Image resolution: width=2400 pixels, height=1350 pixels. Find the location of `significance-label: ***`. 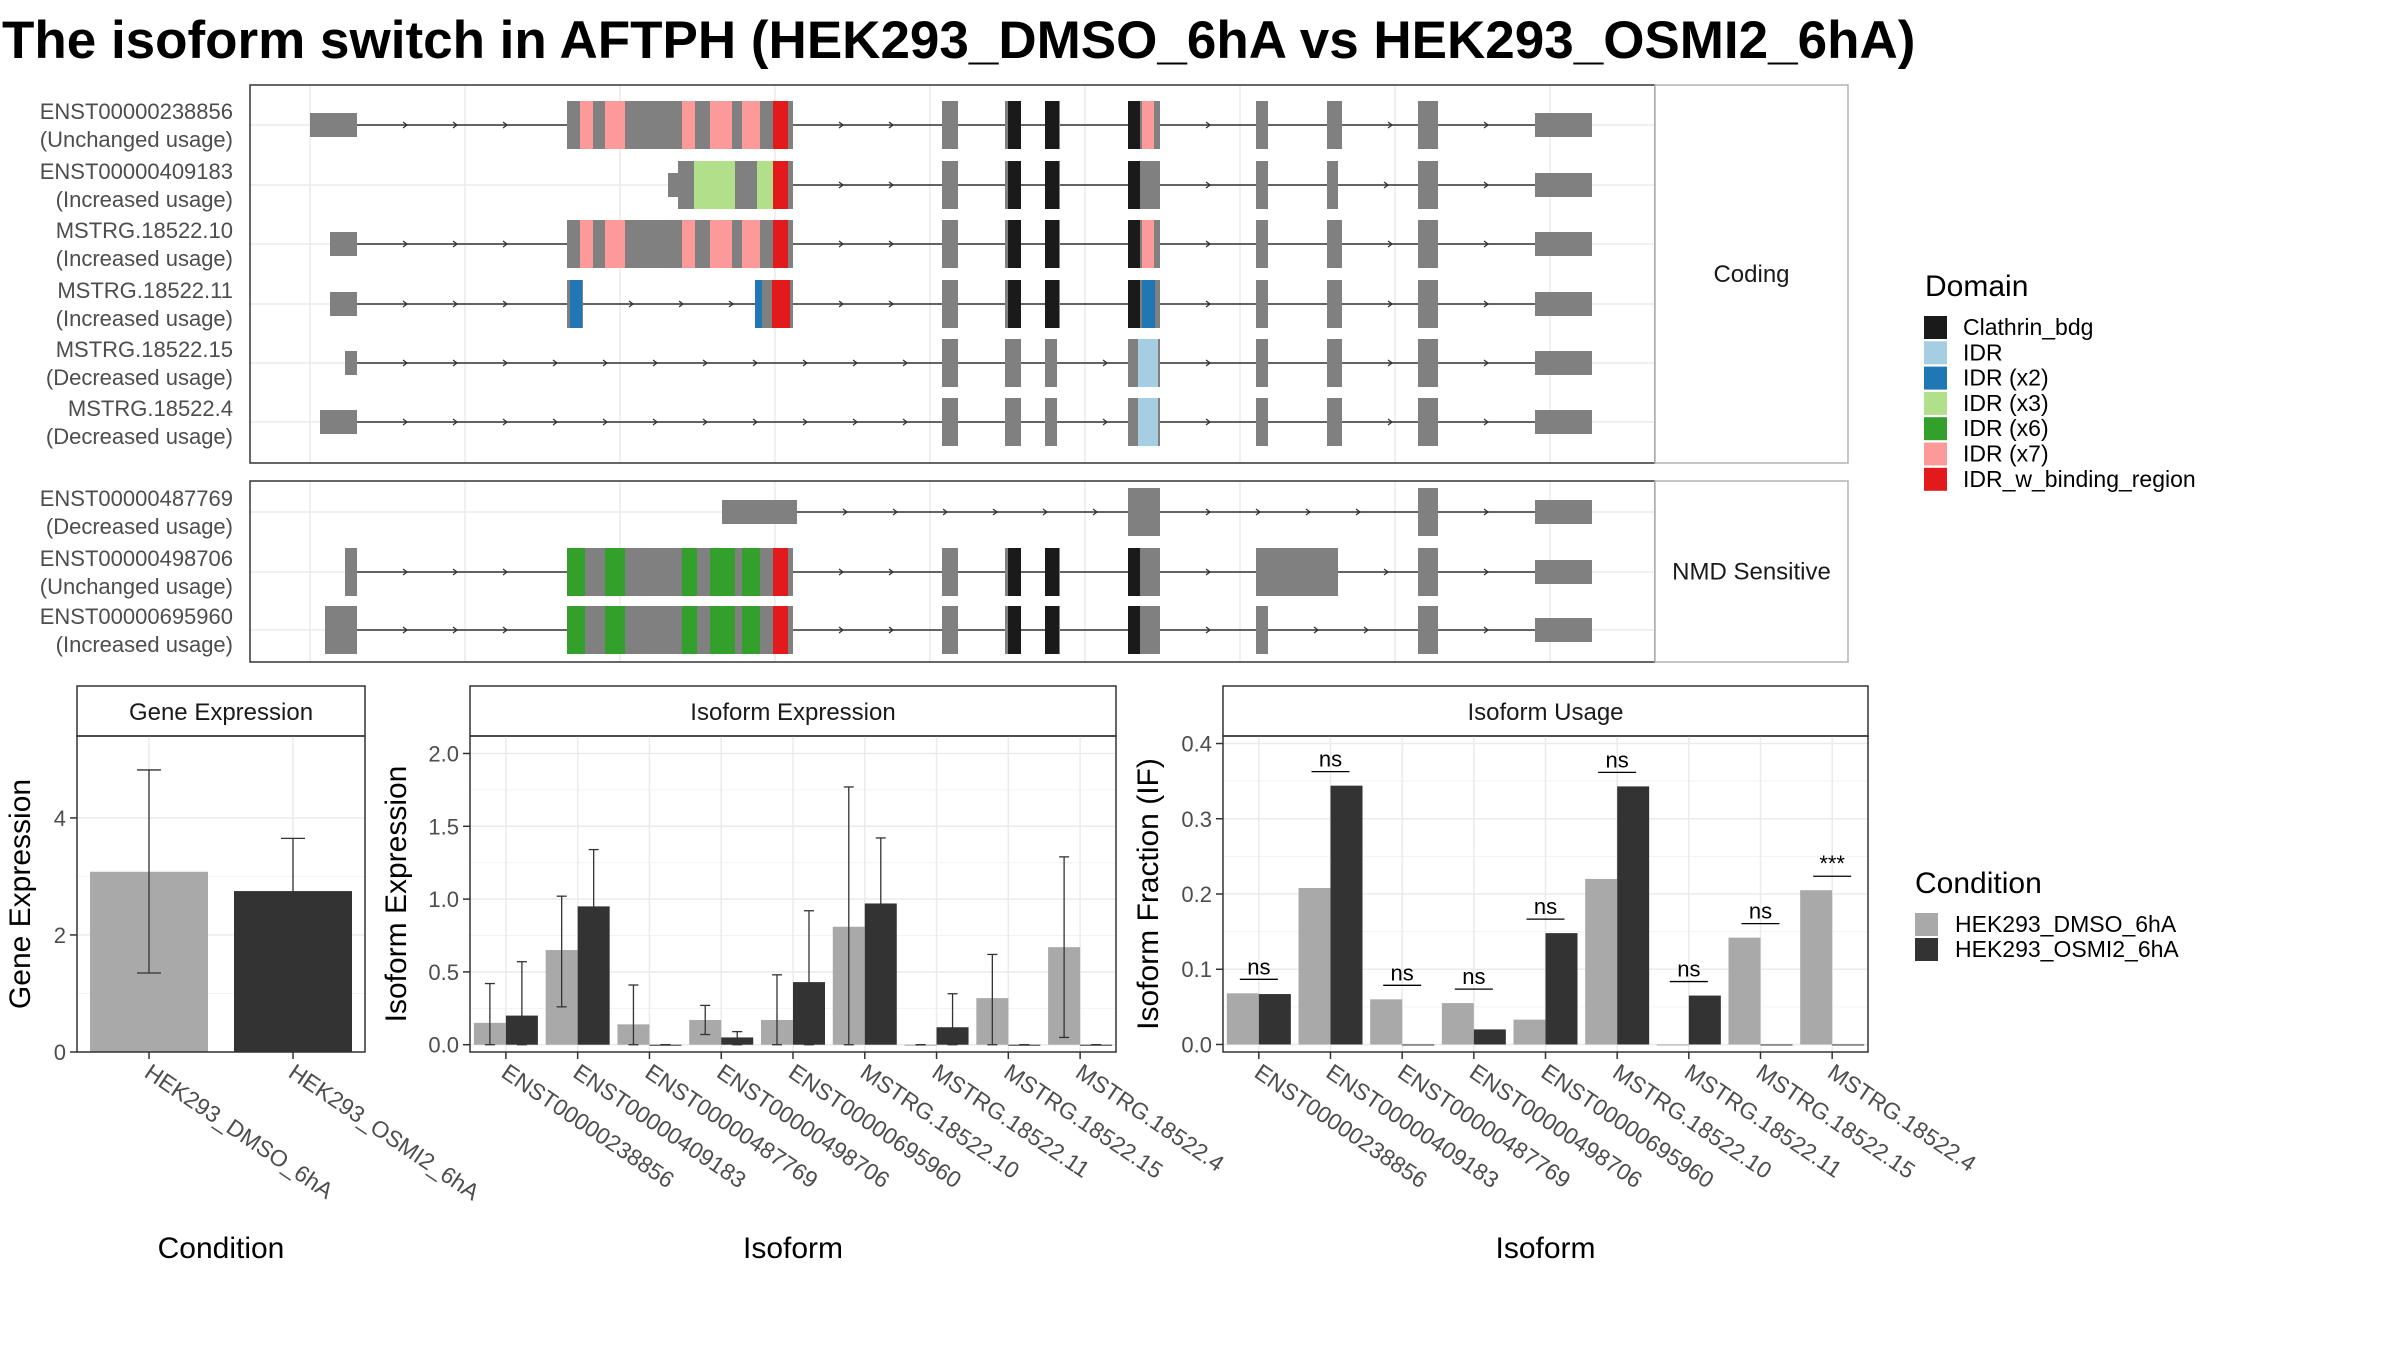

significance-label: *** is located at coordinates (1832, 863).